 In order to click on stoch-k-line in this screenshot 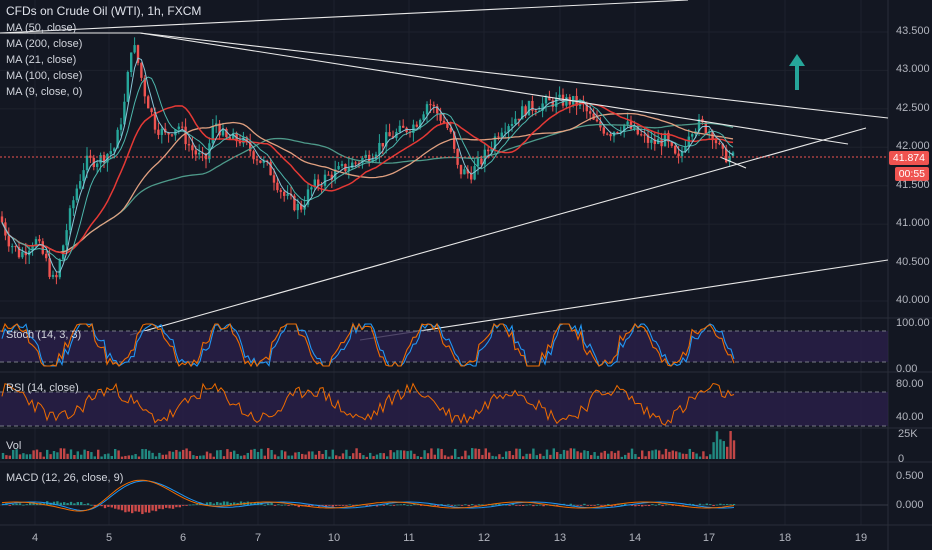, I will do `click(368, 344)`.